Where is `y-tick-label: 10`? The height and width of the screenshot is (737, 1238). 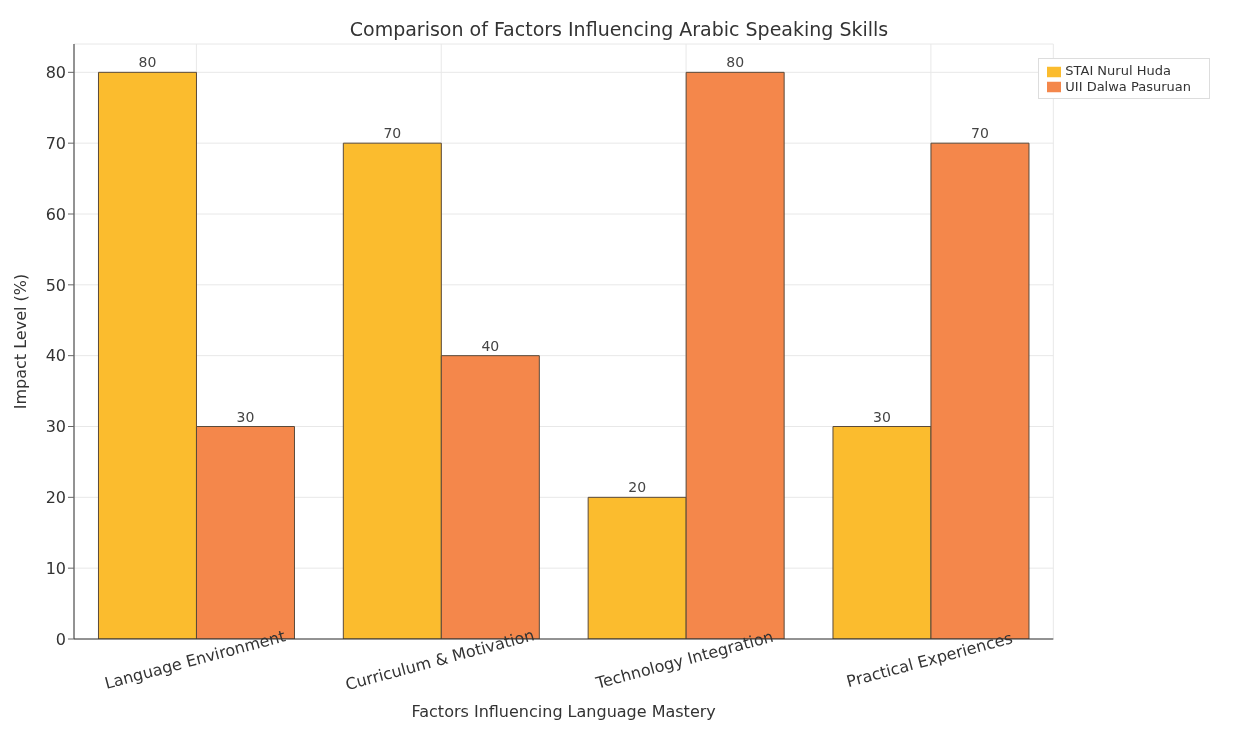 y-tick-label: 10 is located at coordinates (55, 568).